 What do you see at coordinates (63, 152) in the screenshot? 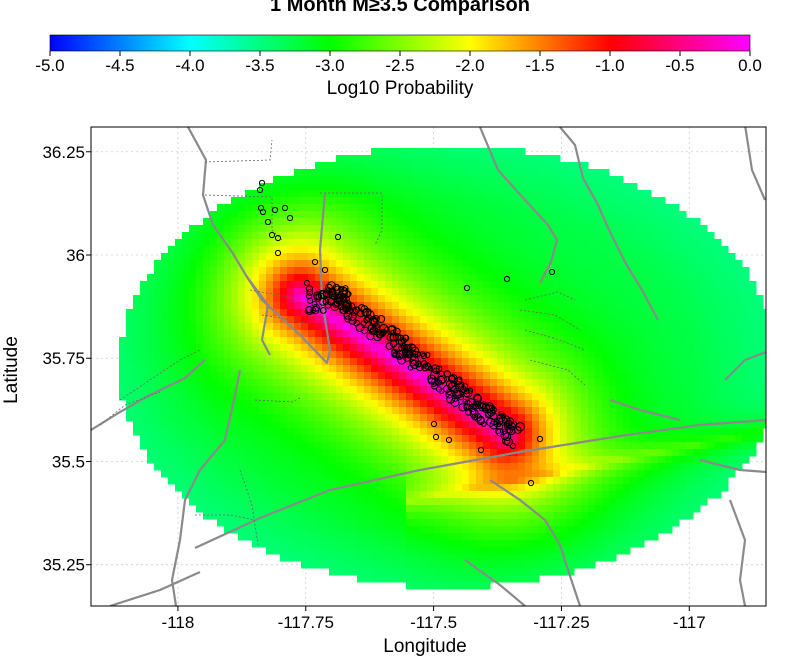
I see `y-tick-label: 36.25` at bounding box center [63, 152].